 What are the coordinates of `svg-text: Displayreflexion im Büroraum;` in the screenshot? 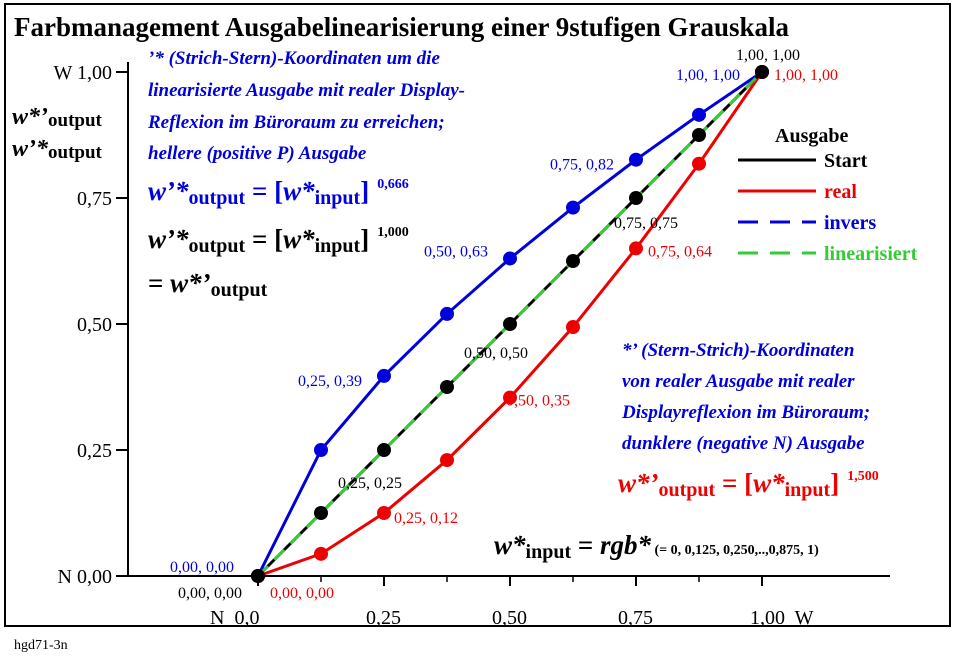 It's located at (745, 412).